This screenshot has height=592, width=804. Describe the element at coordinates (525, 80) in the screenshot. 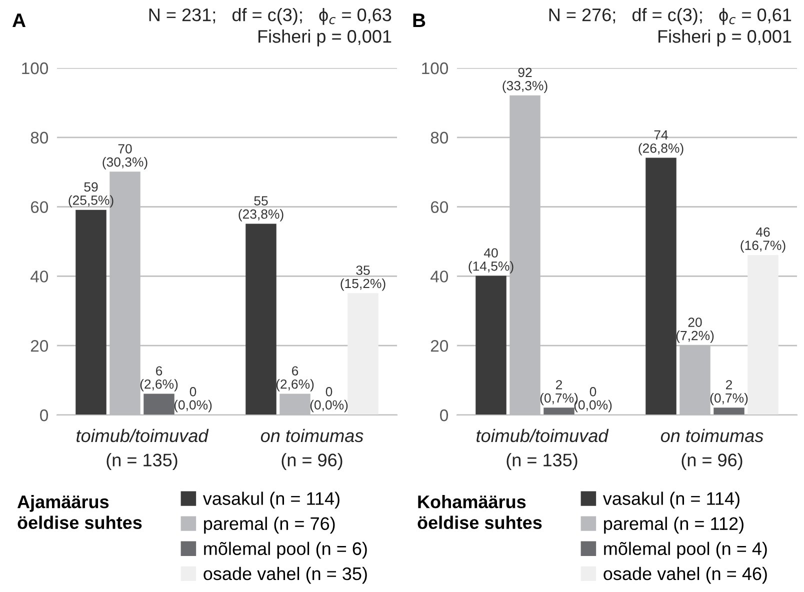

I see `data-label: 92 (33,3%)` at that location.